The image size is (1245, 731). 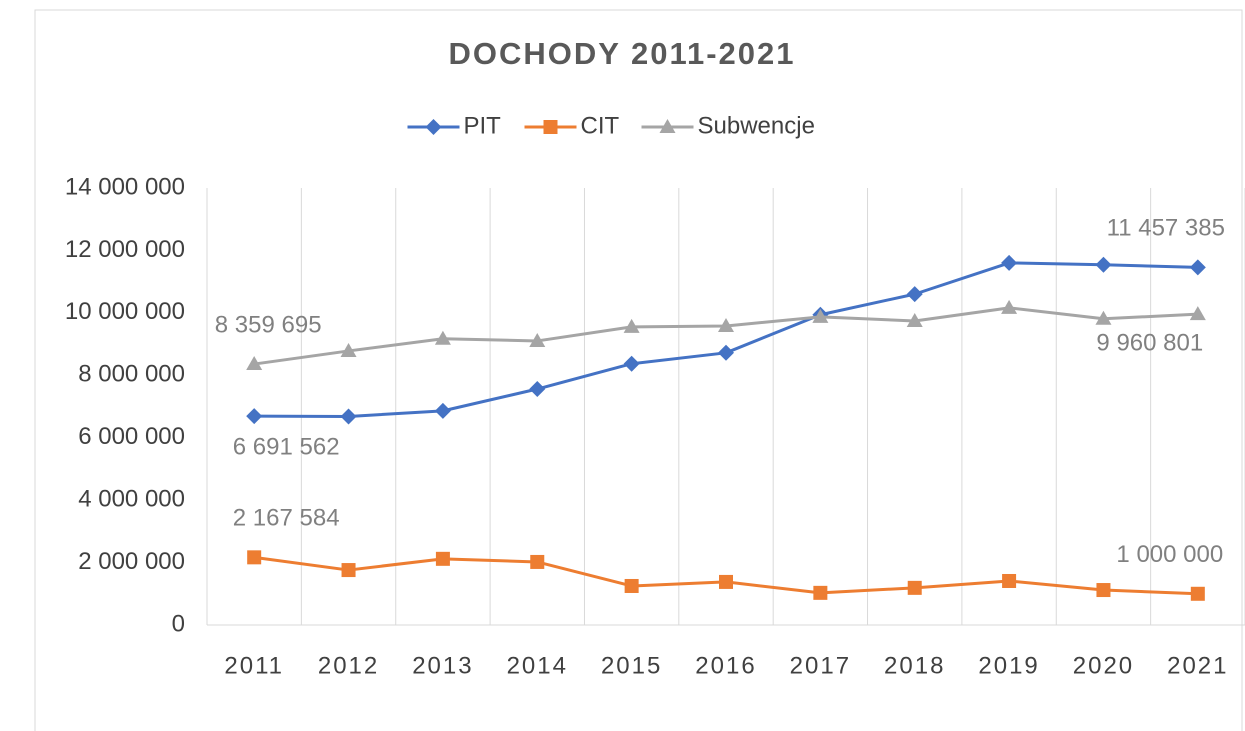 I want to click on x-tick-label: 2015, so click(x=631, y=665).